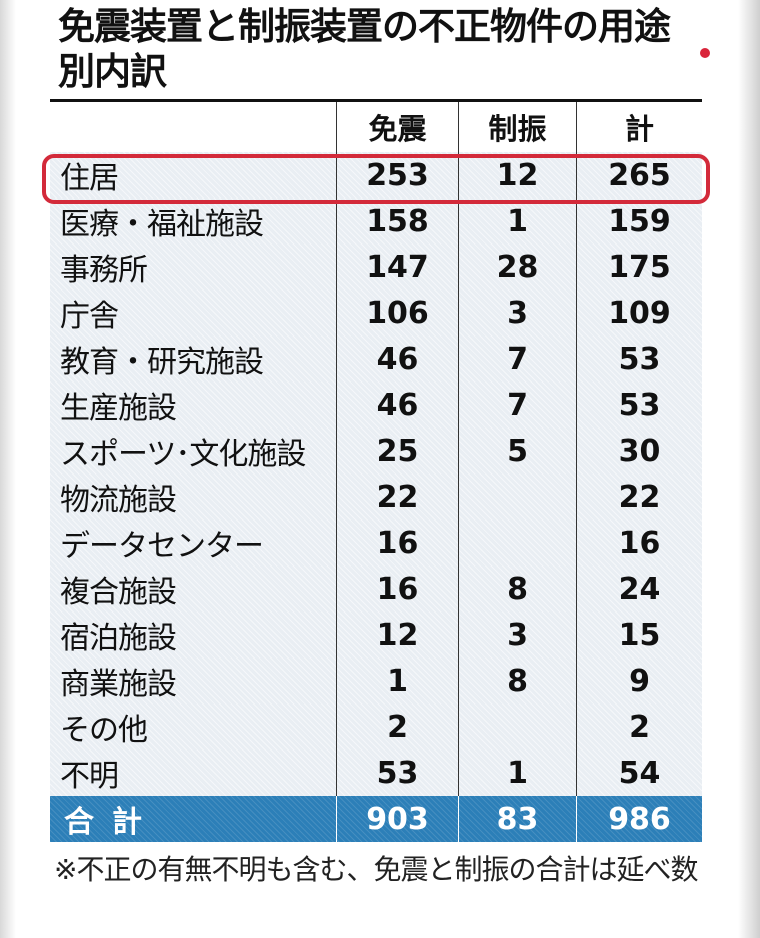  I want to click on cell-menshin: 253, so click(397, 175).